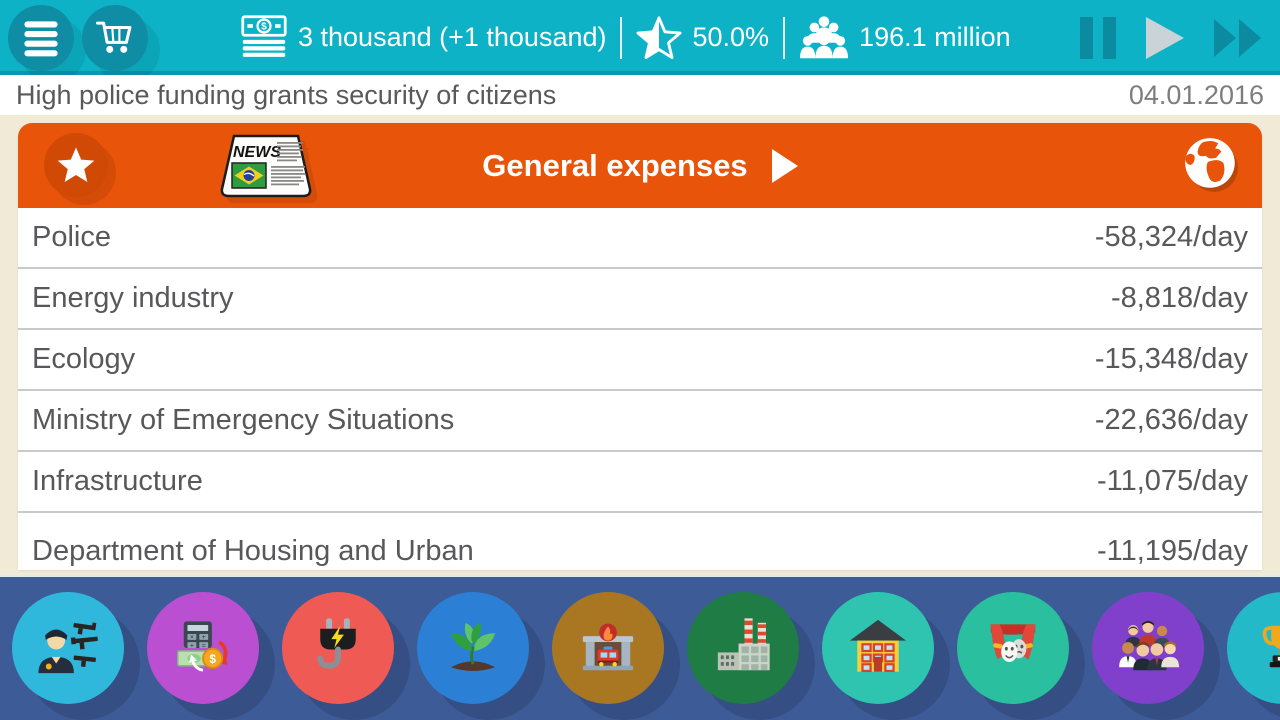  I want to click on expense-row-energy: Energy industry -8,818/day, so click(640, 299).